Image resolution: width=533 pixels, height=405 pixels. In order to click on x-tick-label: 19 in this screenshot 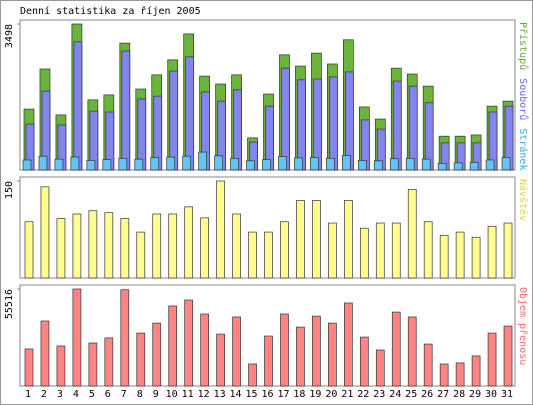, I will do `click(315, 394)`.